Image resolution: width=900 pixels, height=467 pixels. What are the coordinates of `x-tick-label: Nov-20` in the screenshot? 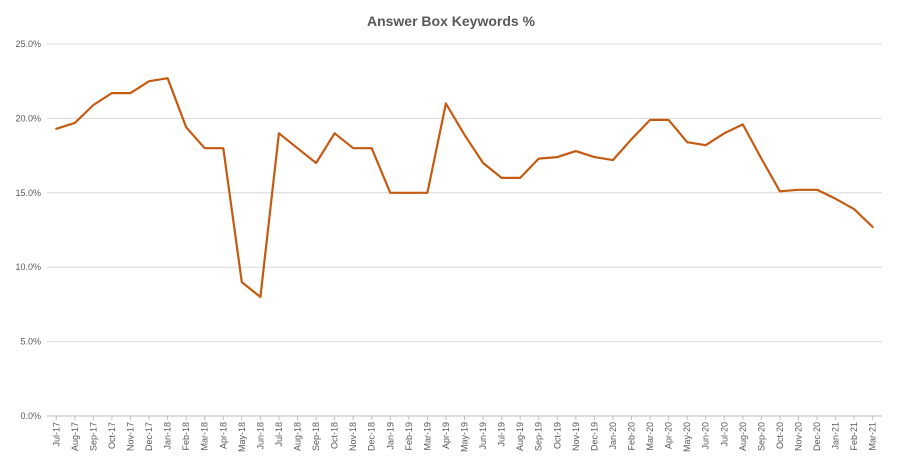 It's located at (799, 436).